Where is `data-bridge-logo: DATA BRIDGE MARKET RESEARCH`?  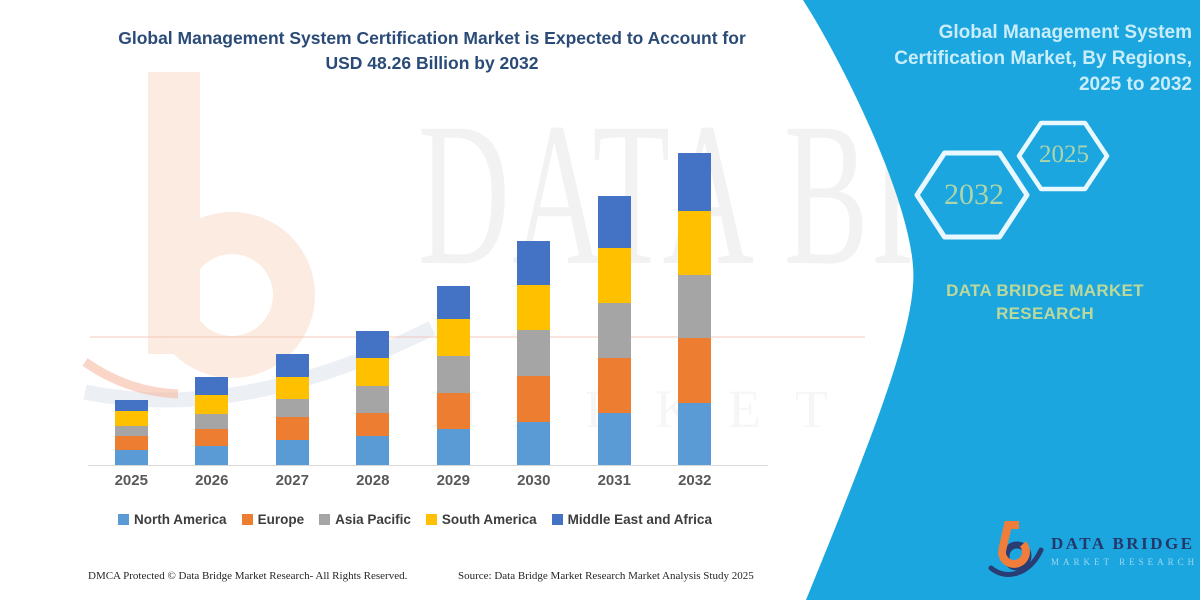 data-bridge-logo: DATA BRIDGE MARKET RESEARCH is located at coordinates (1090, 550).